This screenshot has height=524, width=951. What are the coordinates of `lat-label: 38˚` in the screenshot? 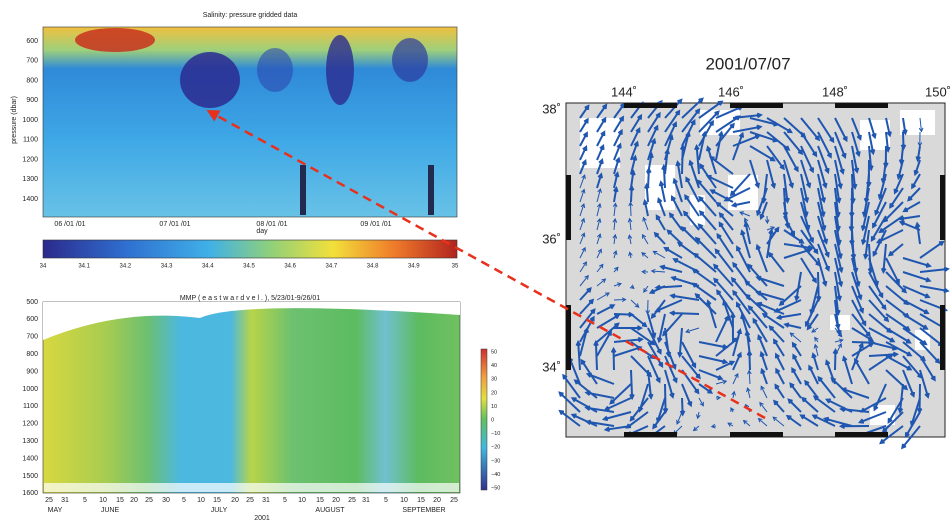 It's located at (551, 108).